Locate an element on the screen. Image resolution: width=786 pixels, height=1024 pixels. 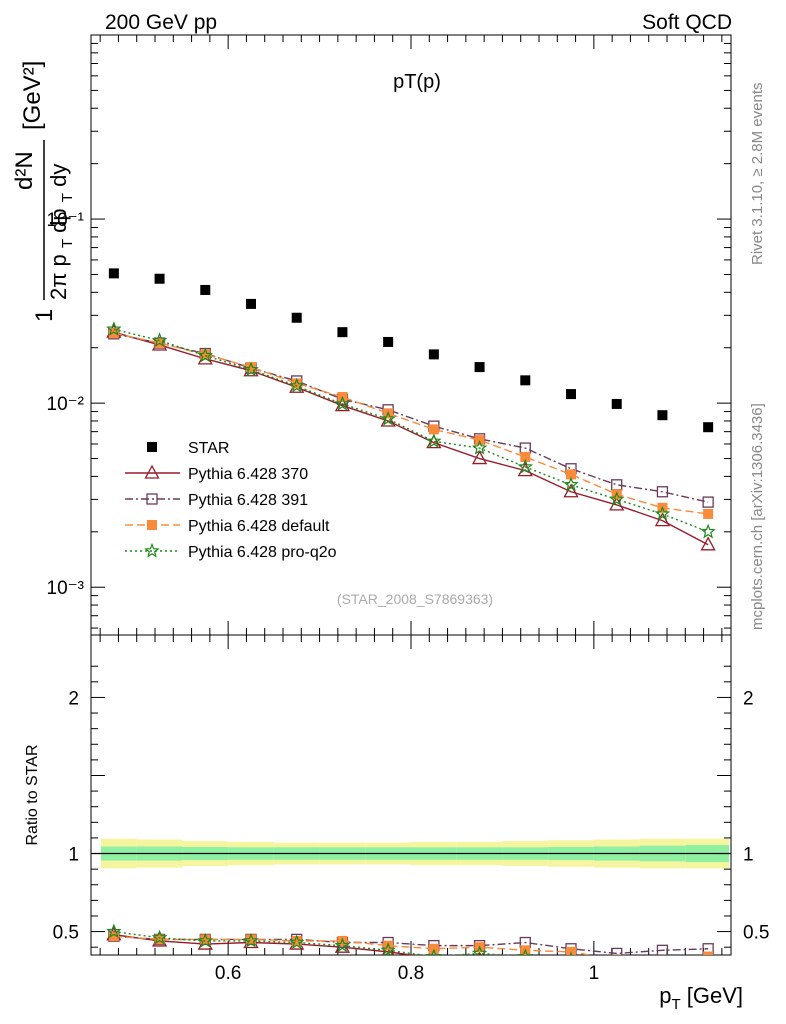
ref-annotation: (STAR_2008_S7869363) is located at coordinates (415, 599).